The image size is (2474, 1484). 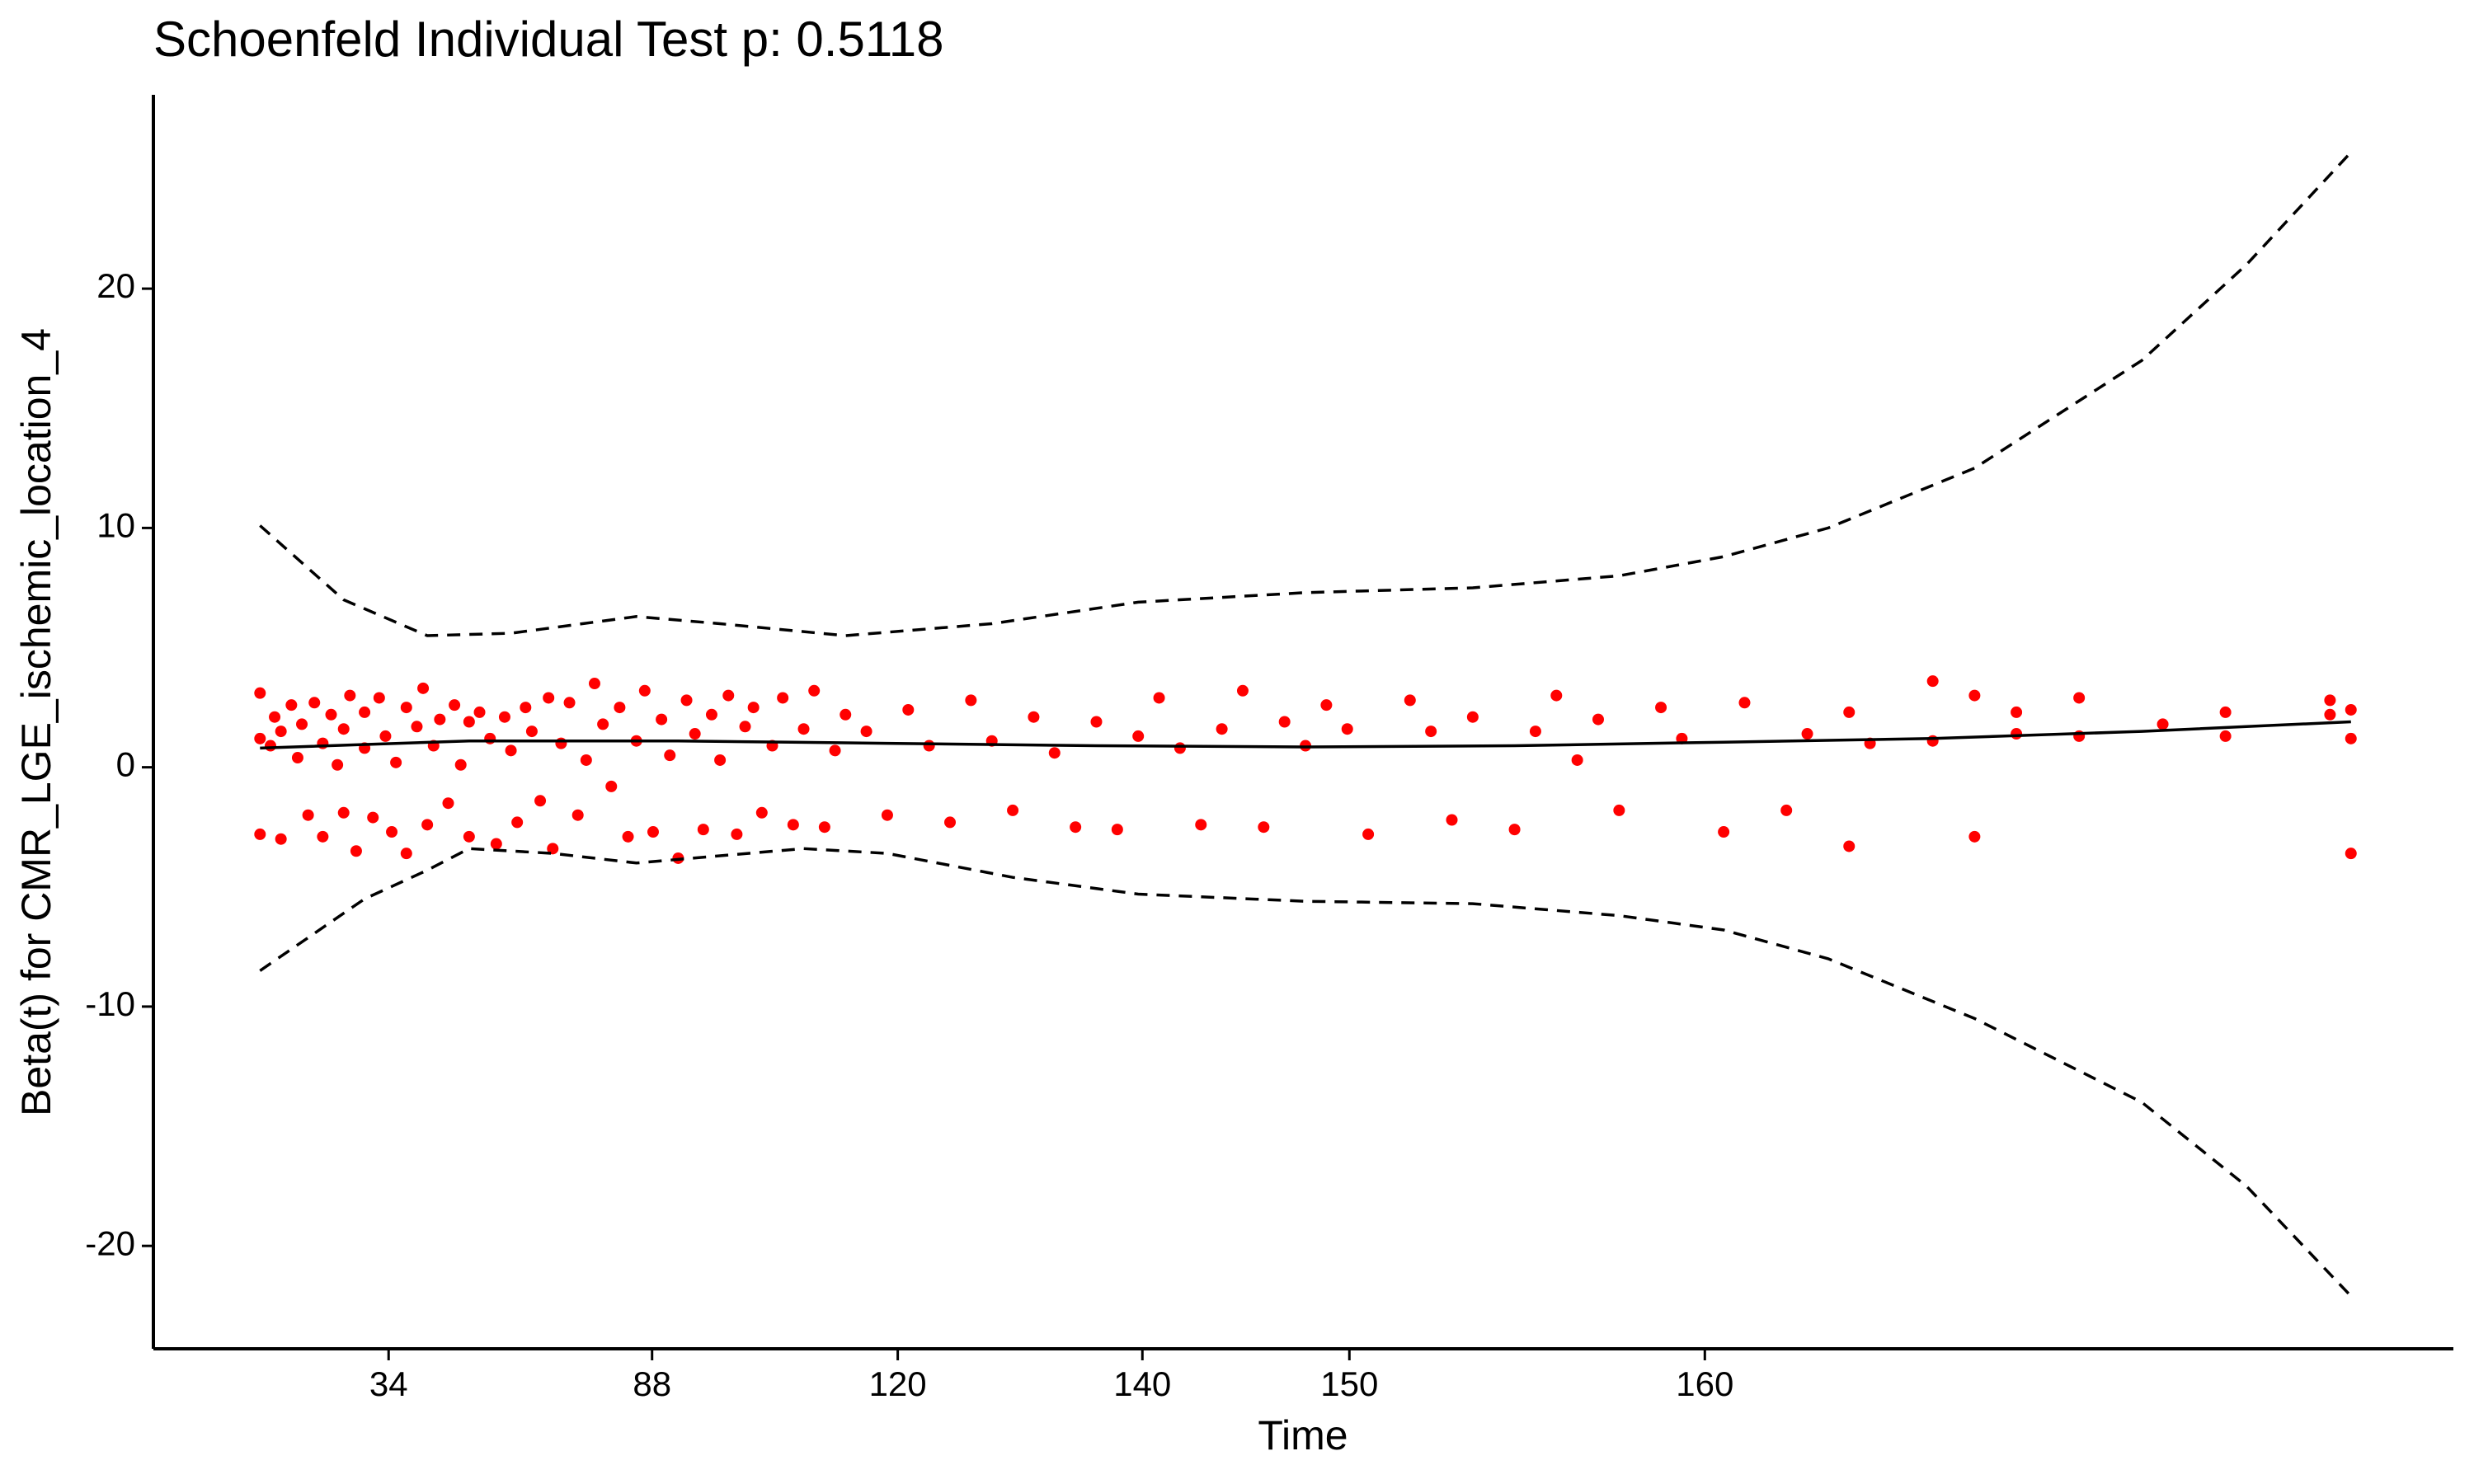 I want to click on chart-title: Schoenfeld Individual Test p: 0.5118, so click(x=548, y=39).